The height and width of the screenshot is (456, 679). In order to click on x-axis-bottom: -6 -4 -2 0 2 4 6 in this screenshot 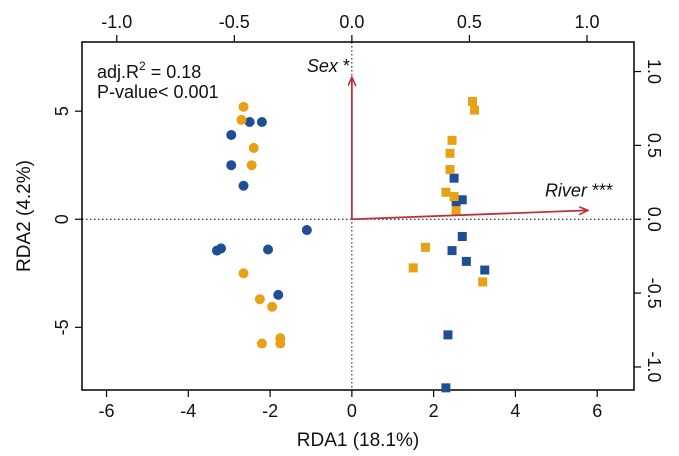, I will do `click(350, 405)`.